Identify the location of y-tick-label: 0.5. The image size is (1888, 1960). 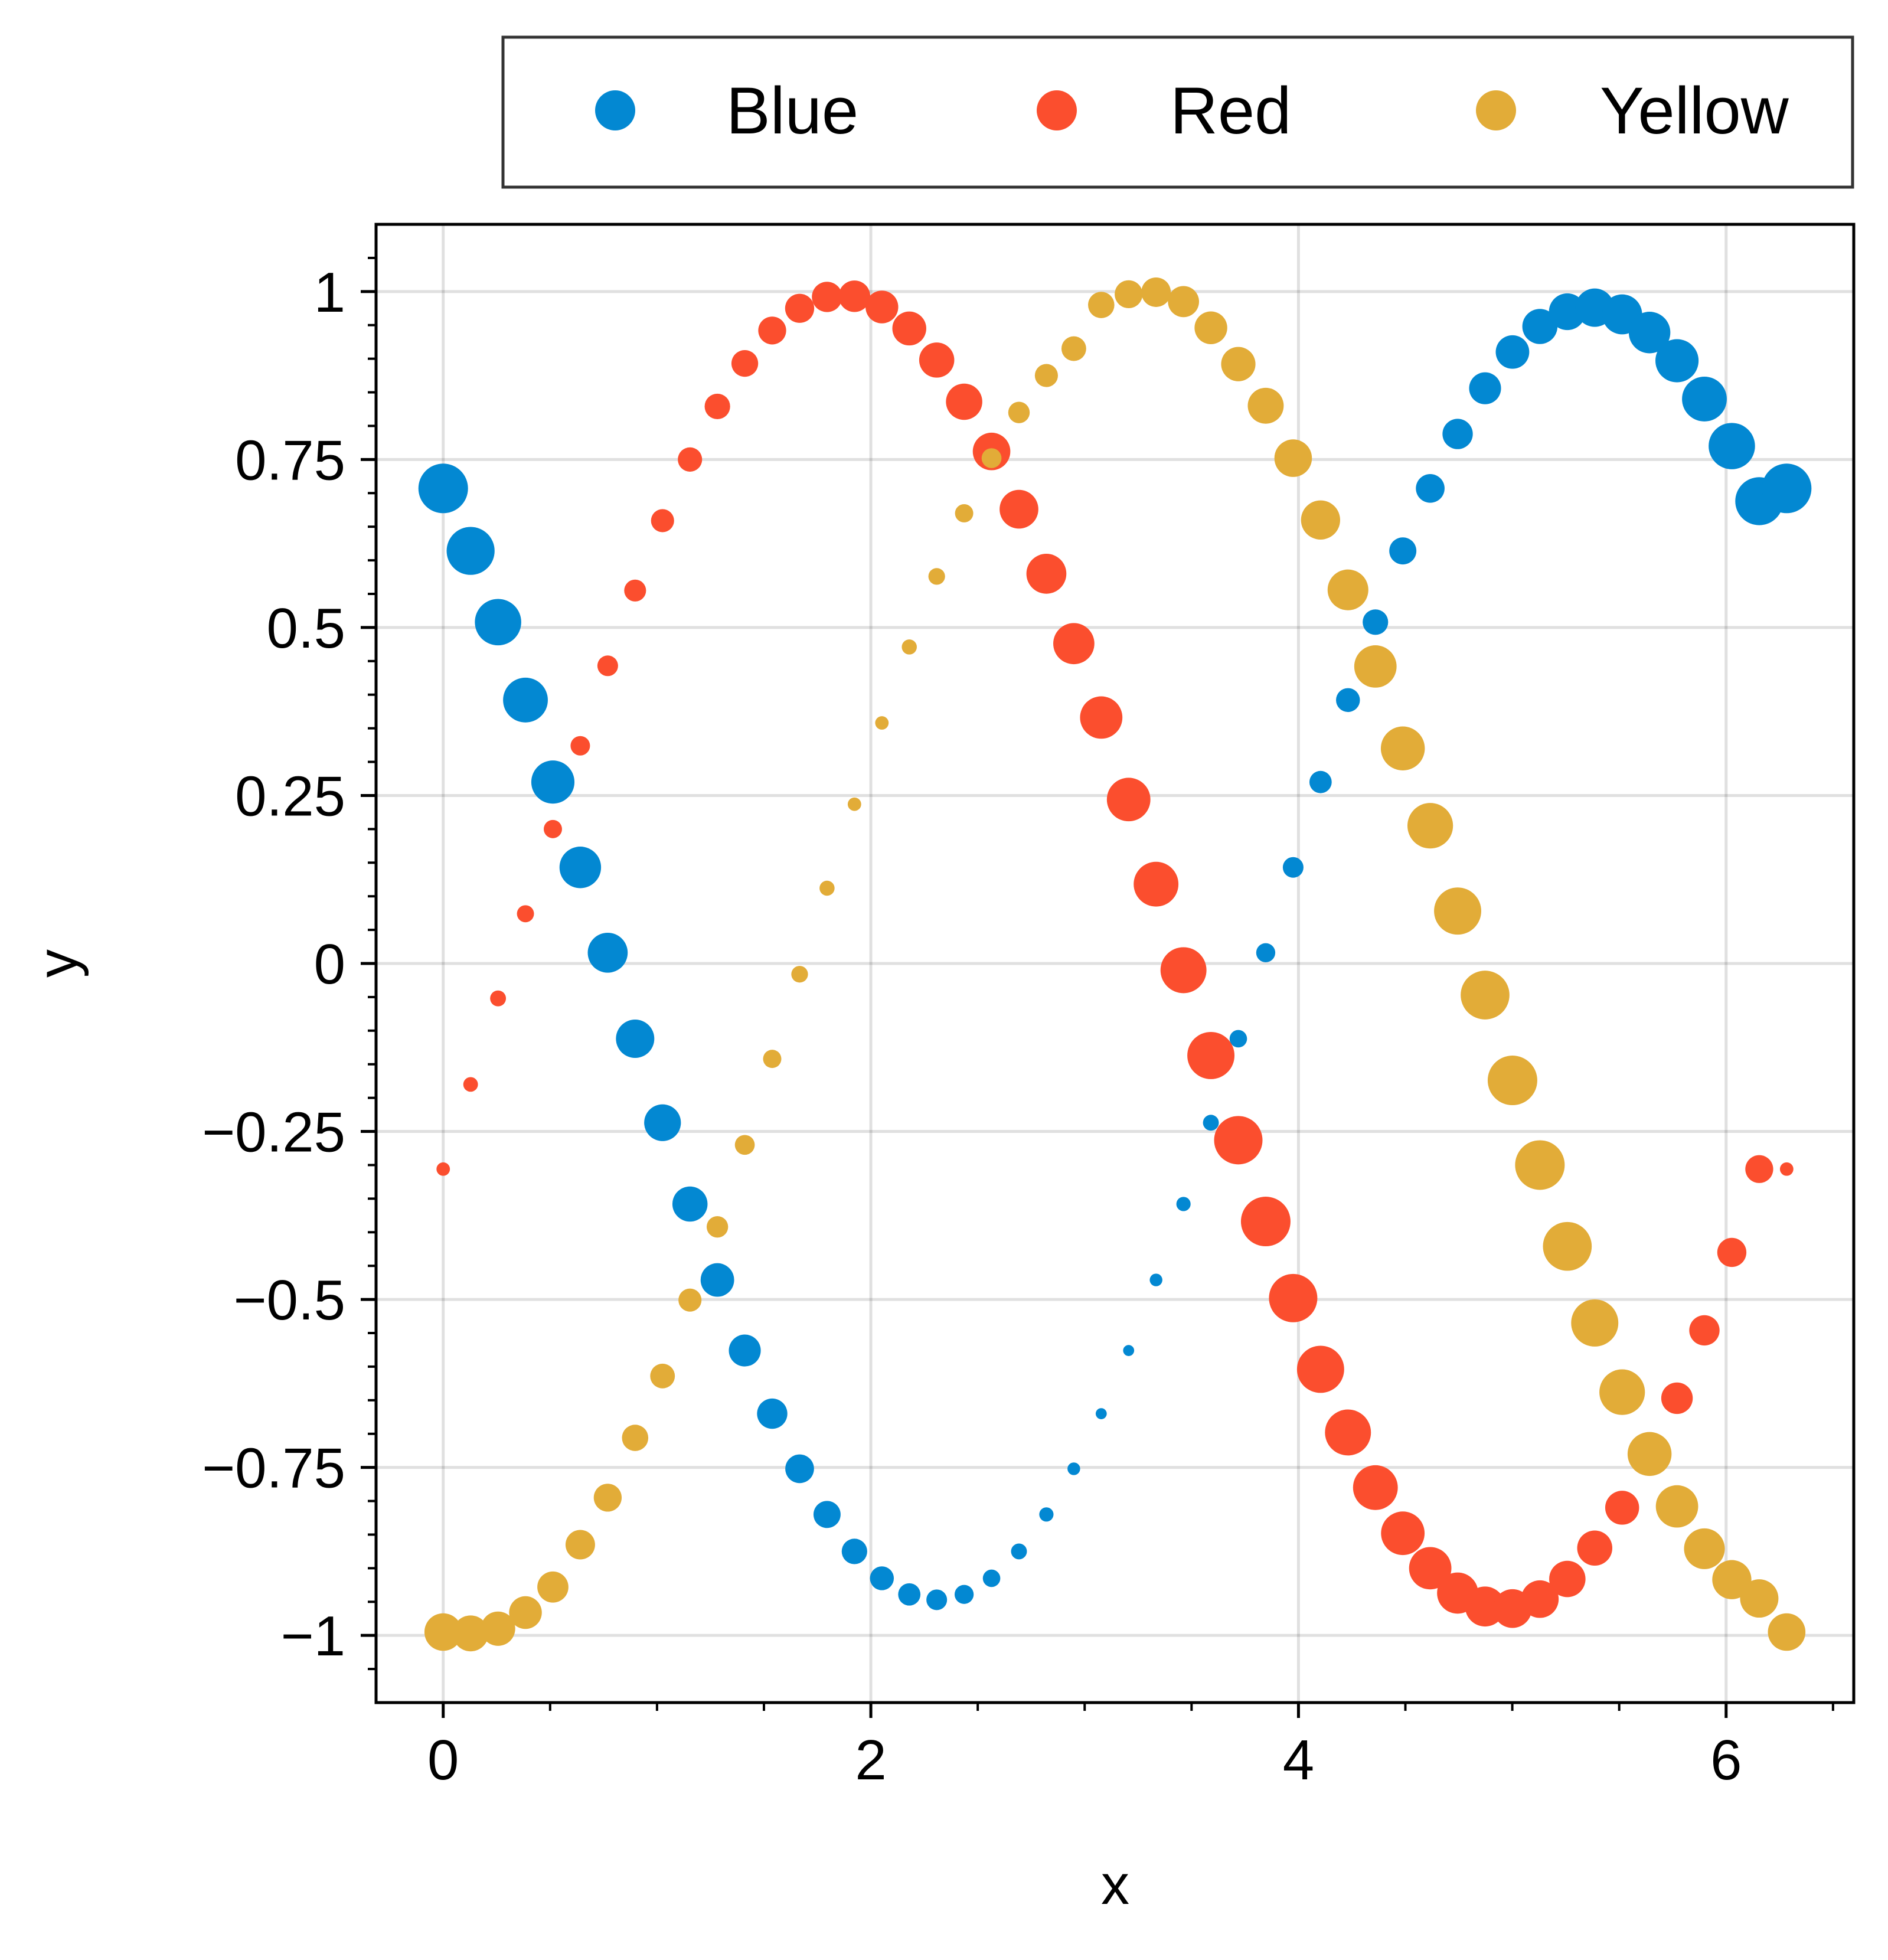
(306, 628).